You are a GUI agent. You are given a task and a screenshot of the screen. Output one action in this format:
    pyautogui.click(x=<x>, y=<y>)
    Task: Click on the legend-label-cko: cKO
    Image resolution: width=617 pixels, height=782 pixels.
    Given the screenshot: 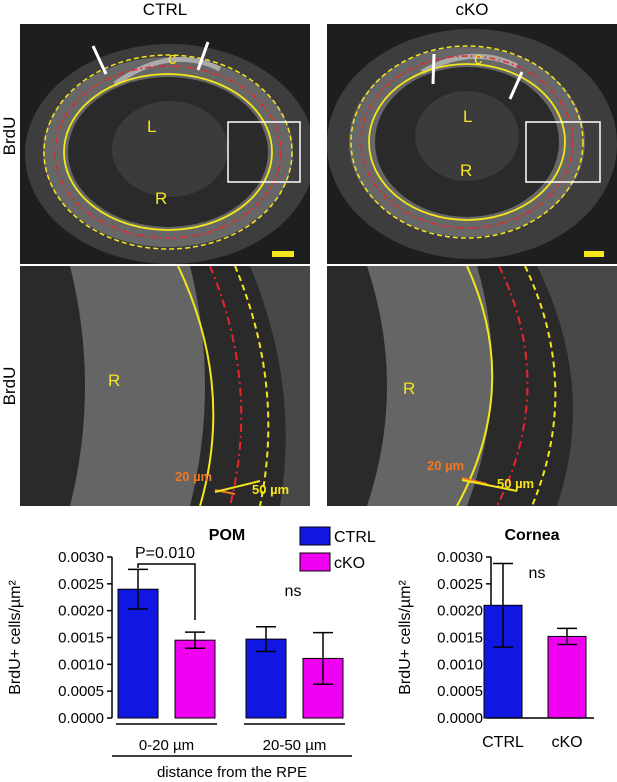 What is the action you would take?
    pyautogui.click(x=349, y=563)
    